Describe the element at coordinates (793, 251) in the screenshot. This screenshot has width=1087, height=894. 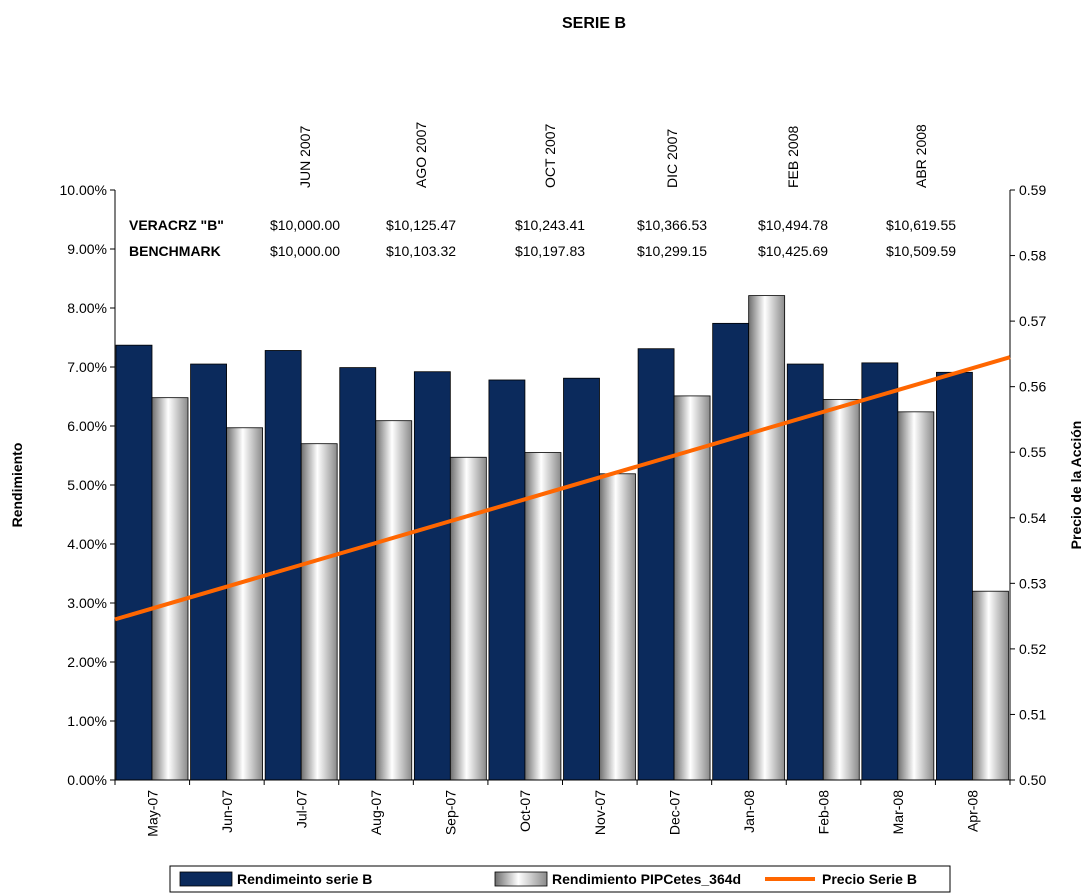
I see `annotation-value-1-4: $10,425.69` at that location.